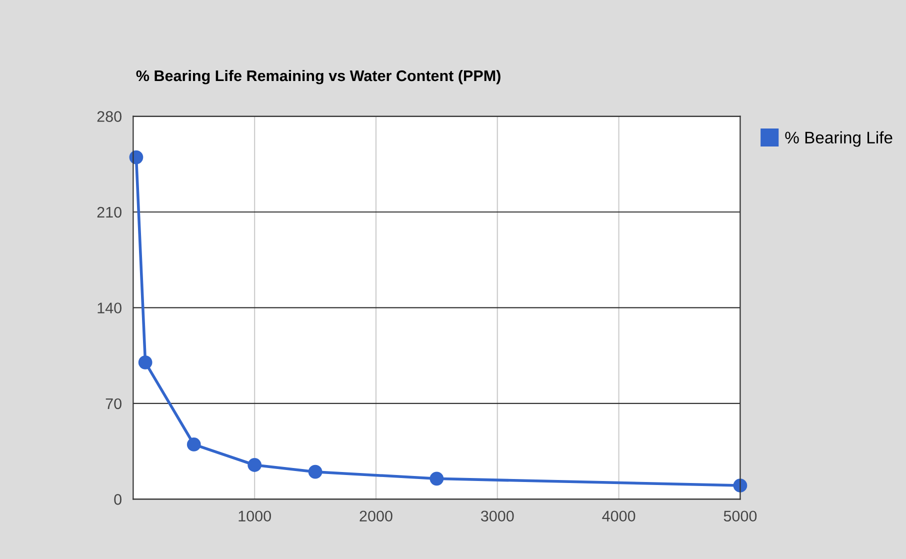 The width and height of the screenshot is (906, 559). What do you see at coordinates (740, 516) in the screenshot?
I see `x-tick-label: 5000` at bounding box center [740, 516].